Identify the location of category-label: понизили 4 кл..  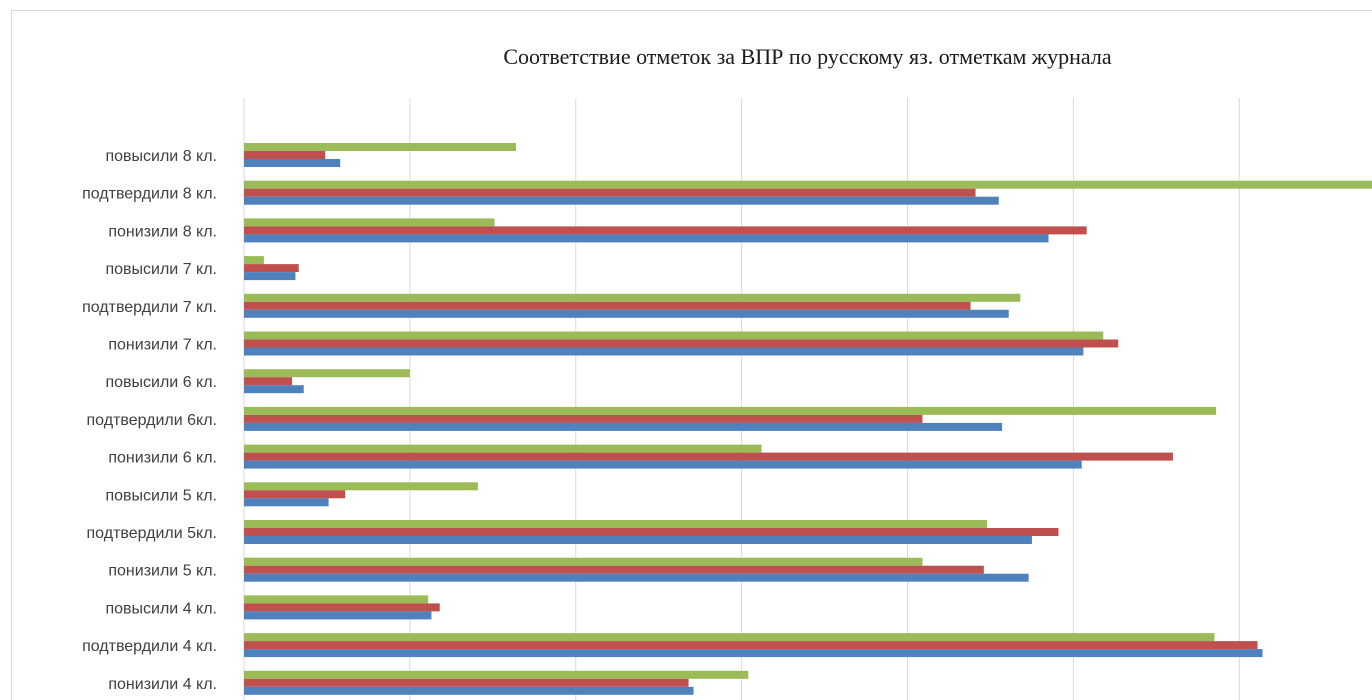
(162, 684).